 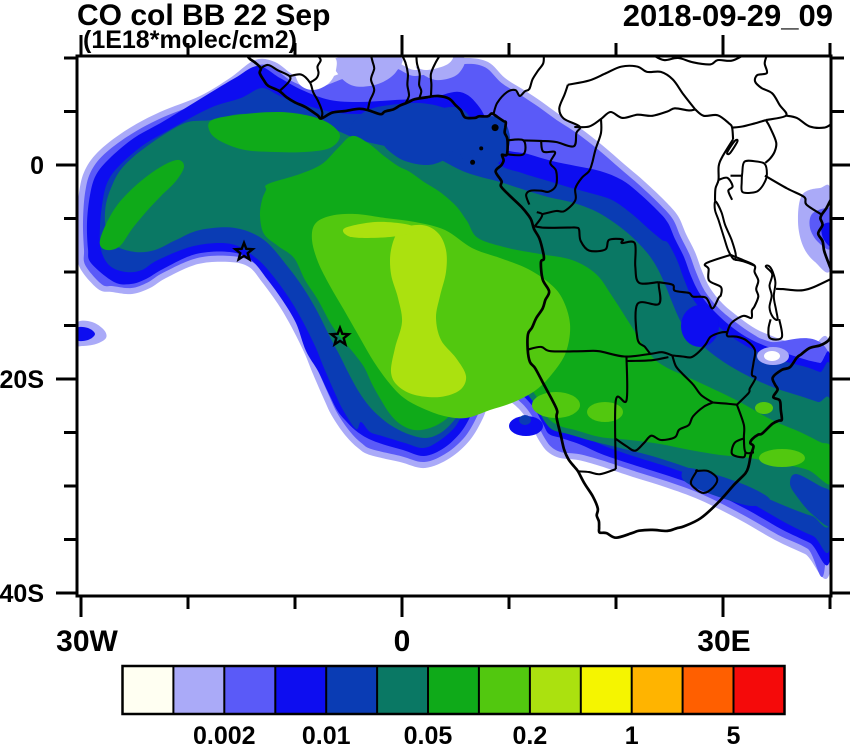 What do you see at coordinates (530, 736) in the screenshot?
I see `svg-text: 0.2` at bounding box center [530, 736].